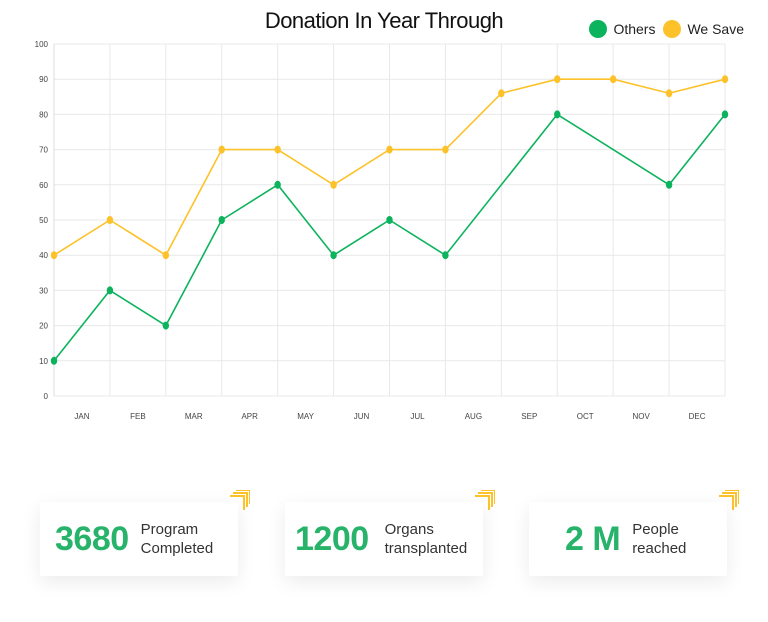  What do you see at coordinates (697, 416) in the screenshot?
I see `x-tick-label: DEC` at bounding box center [697, 416].